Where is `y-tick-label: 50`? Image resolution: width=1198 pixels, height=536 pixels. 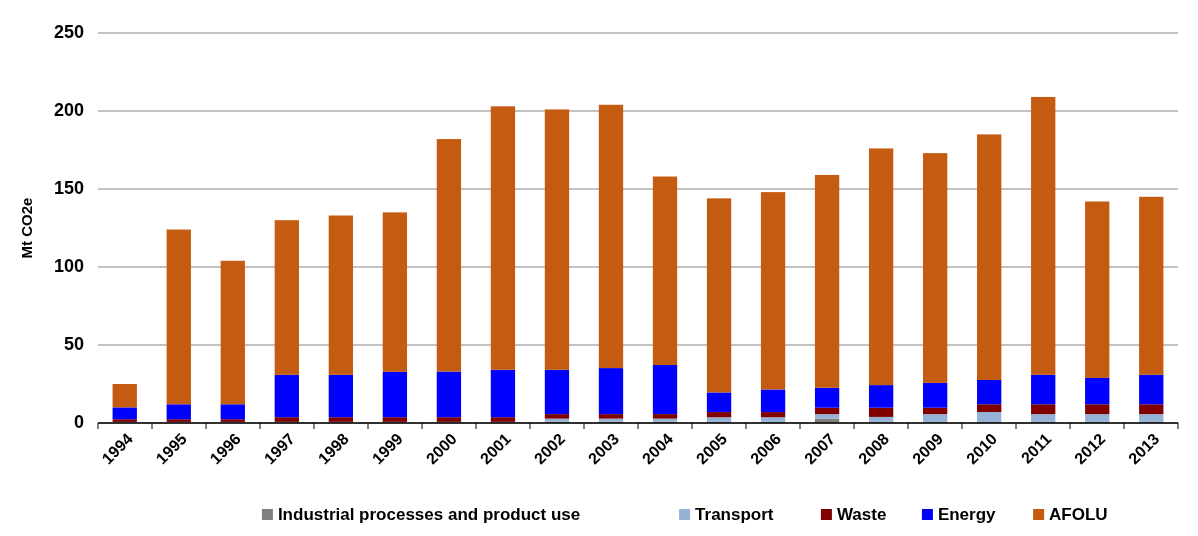
y-tick-label: 50 is located at coordinates (73, 343).